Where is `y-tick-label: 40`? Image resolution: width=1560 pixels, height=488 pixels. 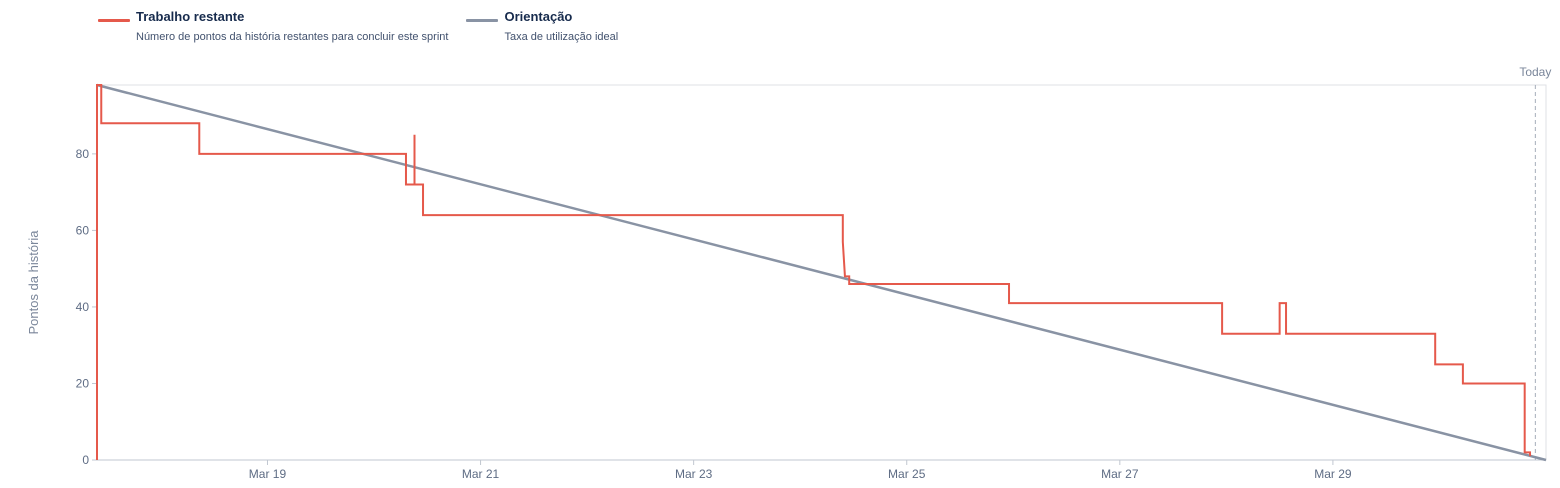
y-tick-label: 40 is located at coordinates (83, 307).